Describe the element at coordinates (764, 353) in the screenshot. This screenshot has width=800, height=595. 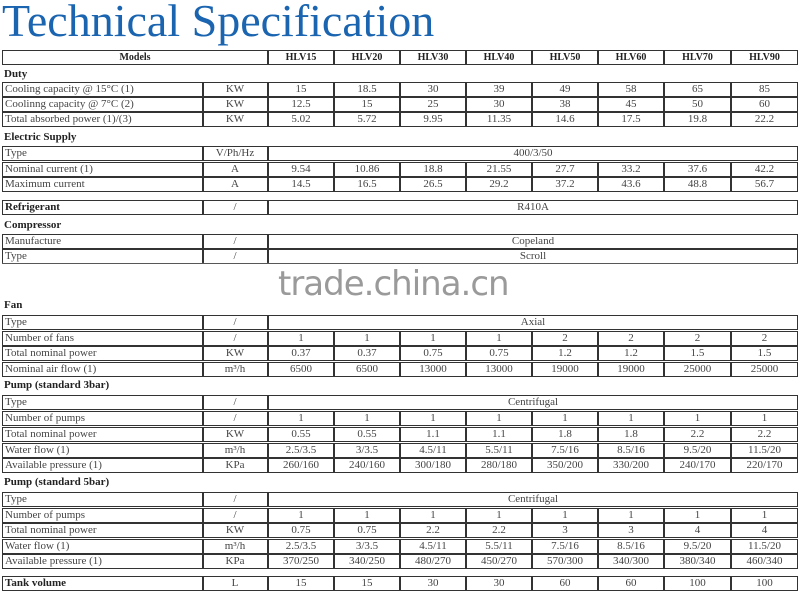
I see `row-value: 1.5` at that location.